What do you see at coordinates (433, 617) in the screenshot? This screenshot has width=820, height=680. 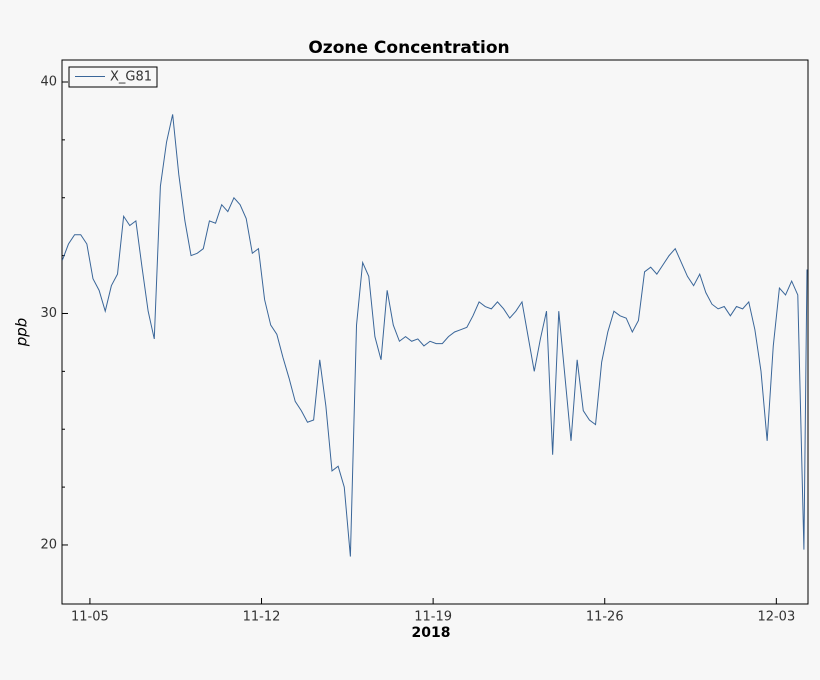 I see `x-tick-label: 11-19` at bounding box center [433, 617].